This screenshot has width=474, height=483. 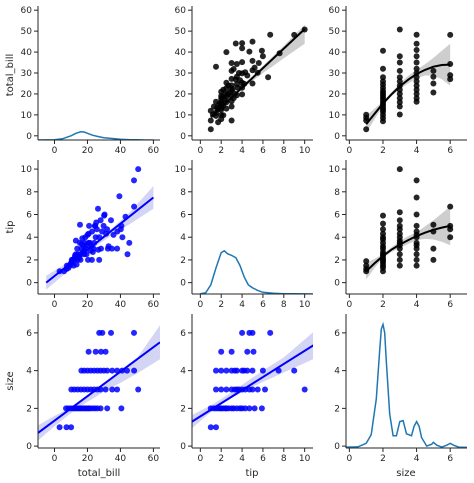 What do you see at coordinates (121, 305) in the screenshot?
I see `x-tick-label: 40` at bounding box center [121, 305].